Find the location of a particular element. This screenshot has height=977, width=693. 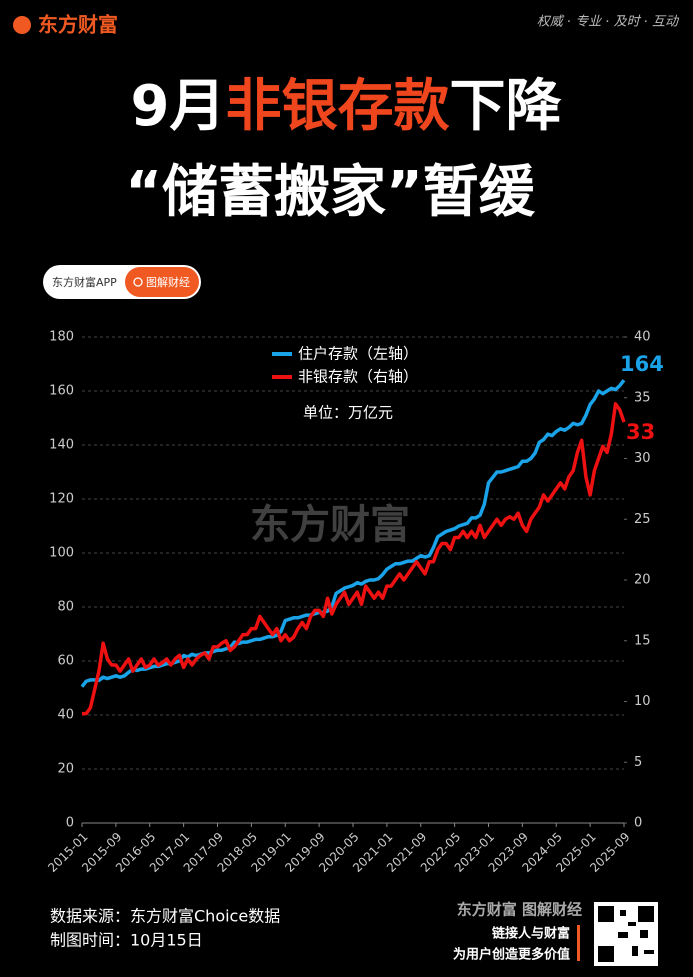

badge-left: 东方财富APP is located at coordinates (84, 282).